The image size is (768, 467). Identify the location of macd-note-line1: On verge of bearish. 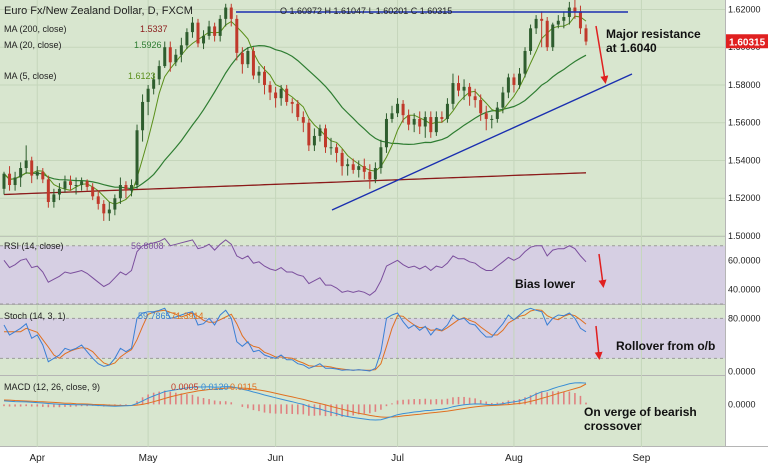
(640, 412).